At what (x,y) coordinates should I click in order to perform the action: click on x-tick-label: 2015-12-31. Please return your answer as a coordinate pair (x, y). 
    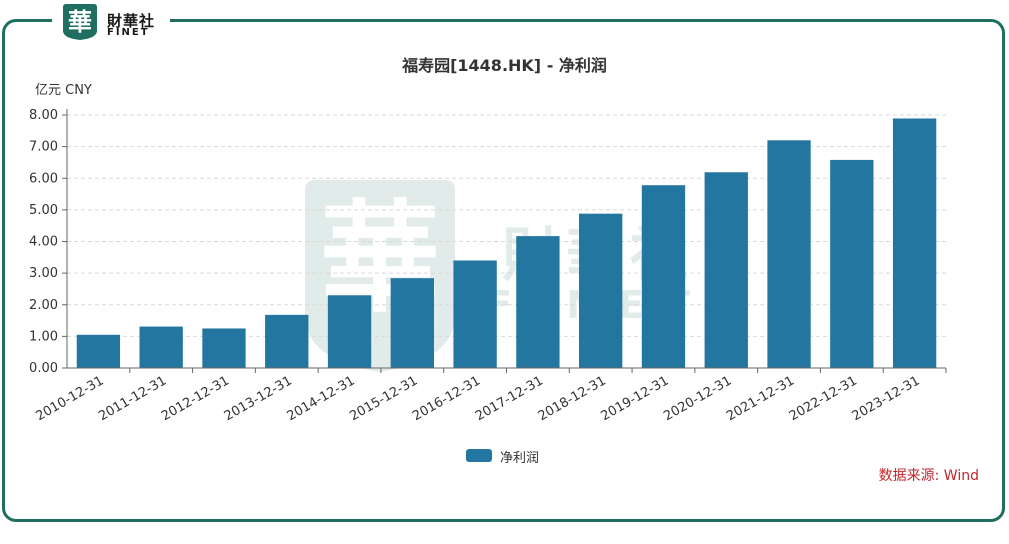
    Looking at the image, I should click on (383, 398).